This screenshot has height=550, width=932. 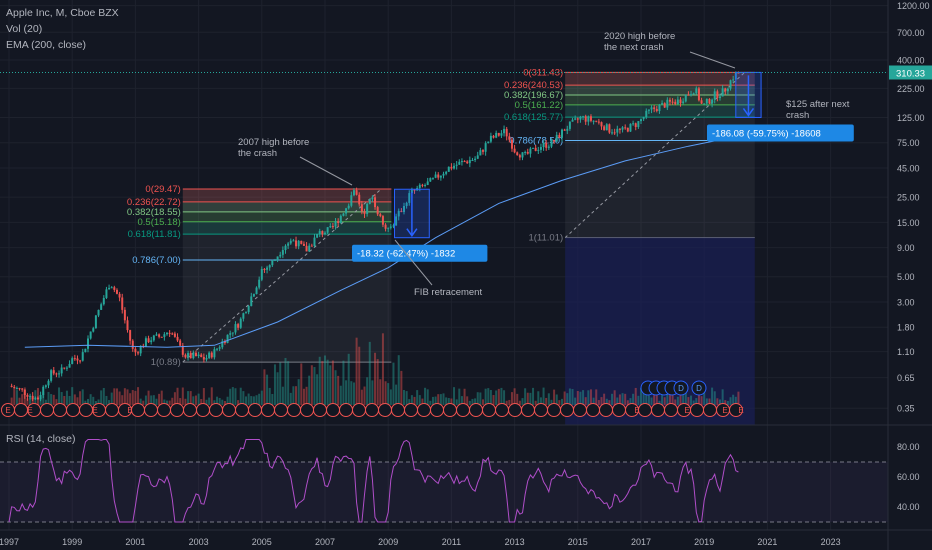 I want to click on legend-symbol: Apple Inc, M, Cboe BZX, so click(x=62, y=13).